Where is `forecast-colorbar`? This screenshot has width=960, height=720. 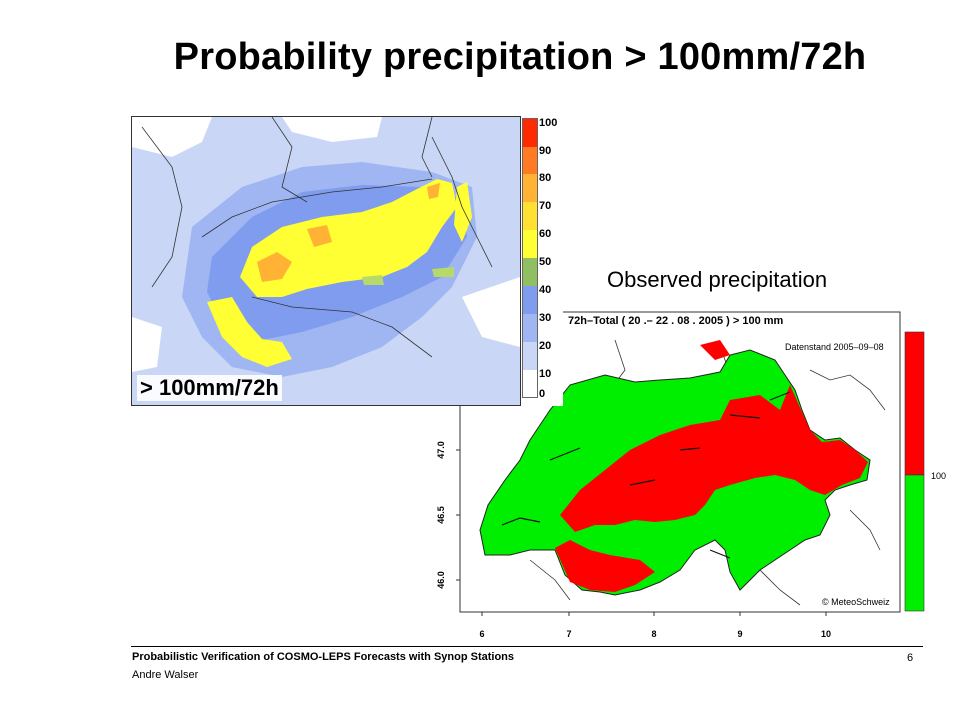
forecast-colorbar is located at coordinates (530, 258).